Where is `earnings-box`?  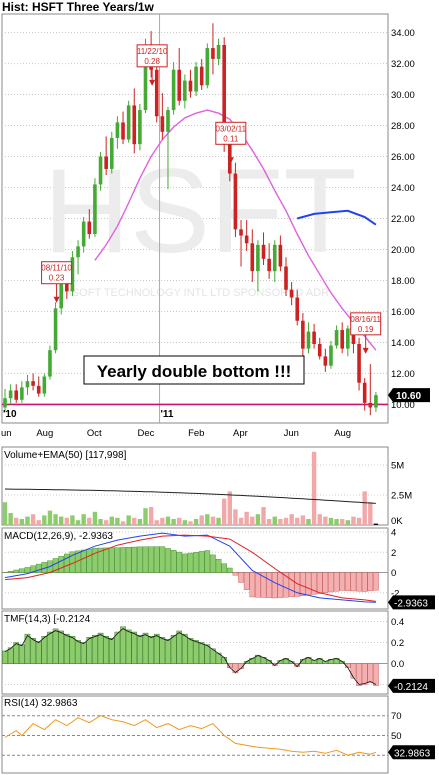
earnings-box is located at coordinates (231, 133).